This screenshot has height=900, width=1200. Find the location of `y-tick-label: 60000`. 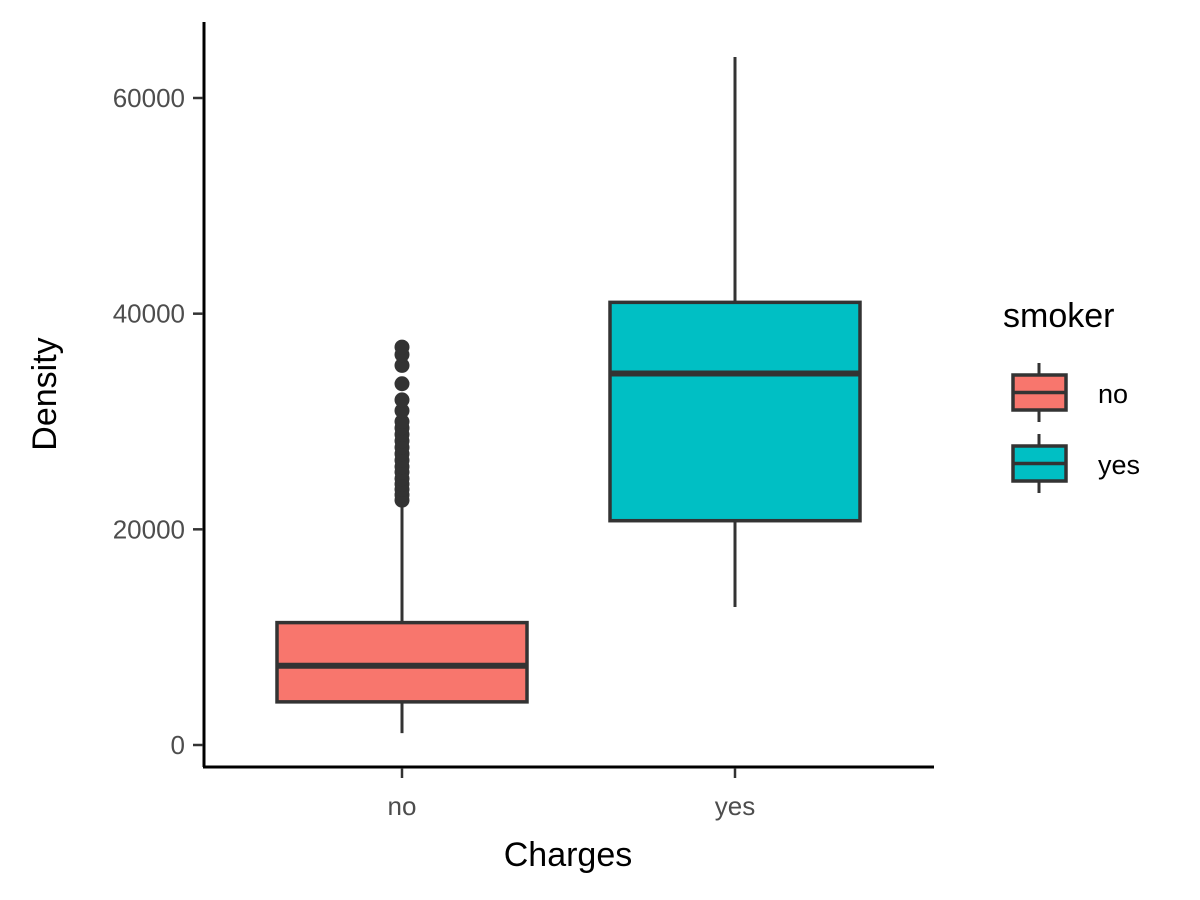

y-tick-label: 60000 is located at coordinates (149, 98).